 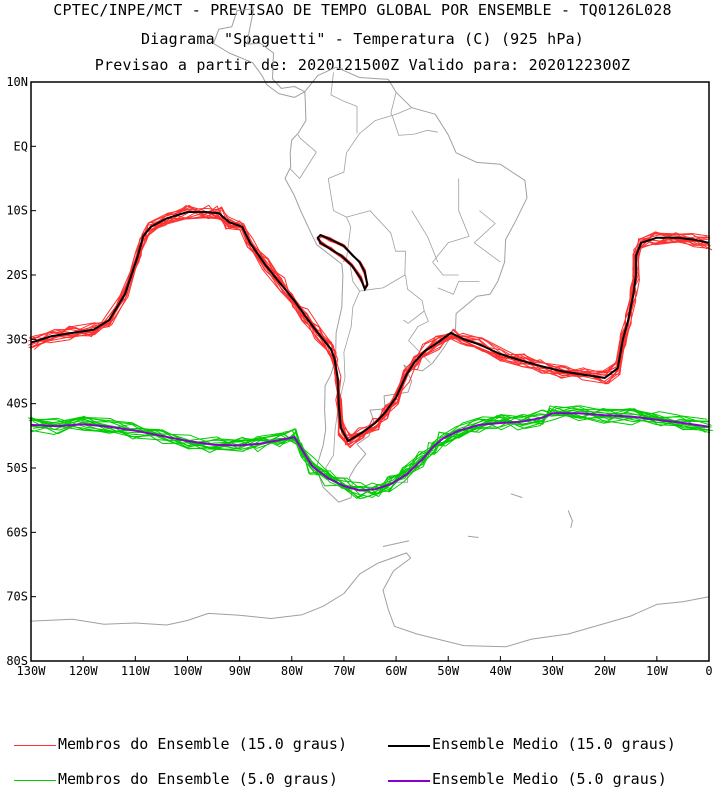 I want to click on south-georgia-island, so click(x=516, y=496).